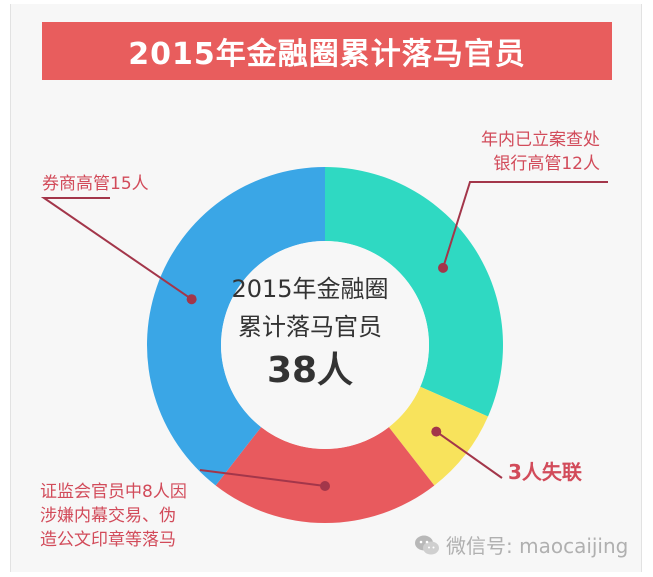 This screenshot has height=577, width=653. I want to click on watermark-text: 微信号: maocaijing, so click(537, 546).